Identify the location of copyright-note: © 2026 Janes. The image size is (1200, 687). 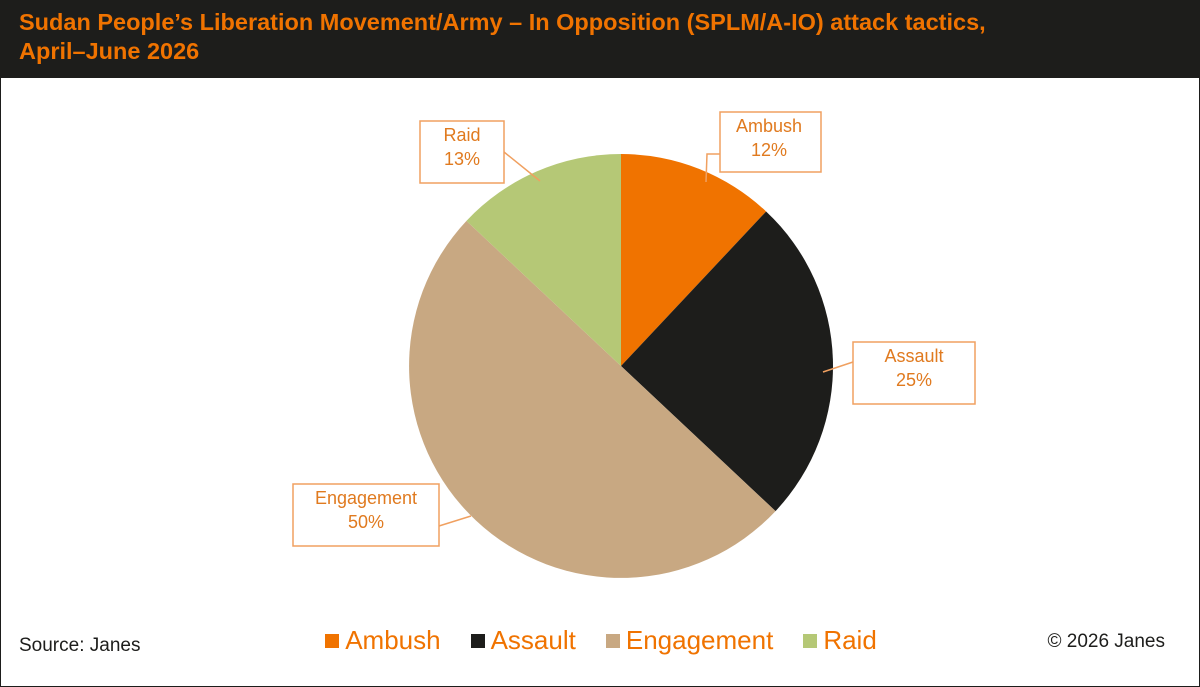
(1106, 641).